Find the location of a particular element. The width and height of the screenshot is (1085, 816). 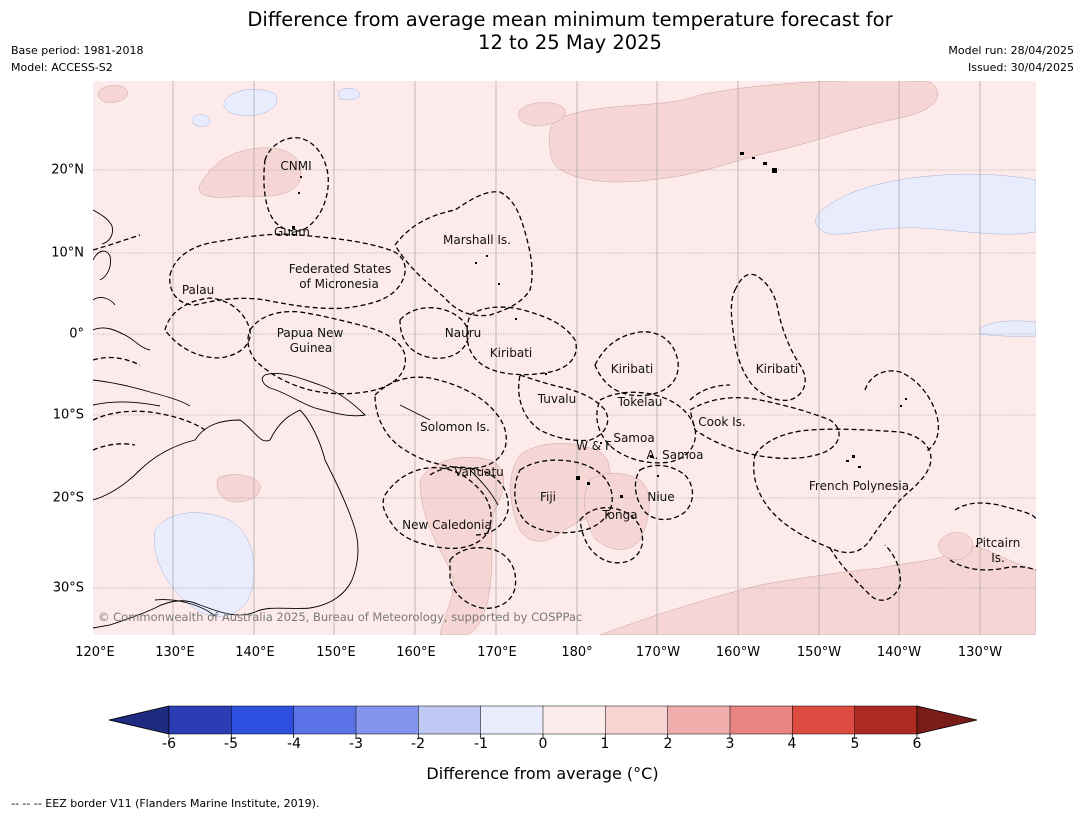

region-label-french-polynesia: French Polynesia is located at coordinates (859, 486).